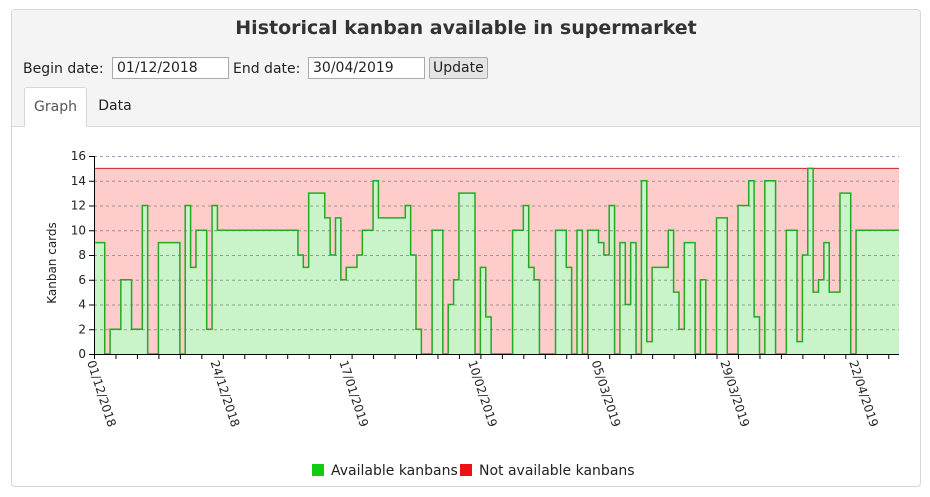  I want to click on y-tick-label: 0, so click(82, 354).